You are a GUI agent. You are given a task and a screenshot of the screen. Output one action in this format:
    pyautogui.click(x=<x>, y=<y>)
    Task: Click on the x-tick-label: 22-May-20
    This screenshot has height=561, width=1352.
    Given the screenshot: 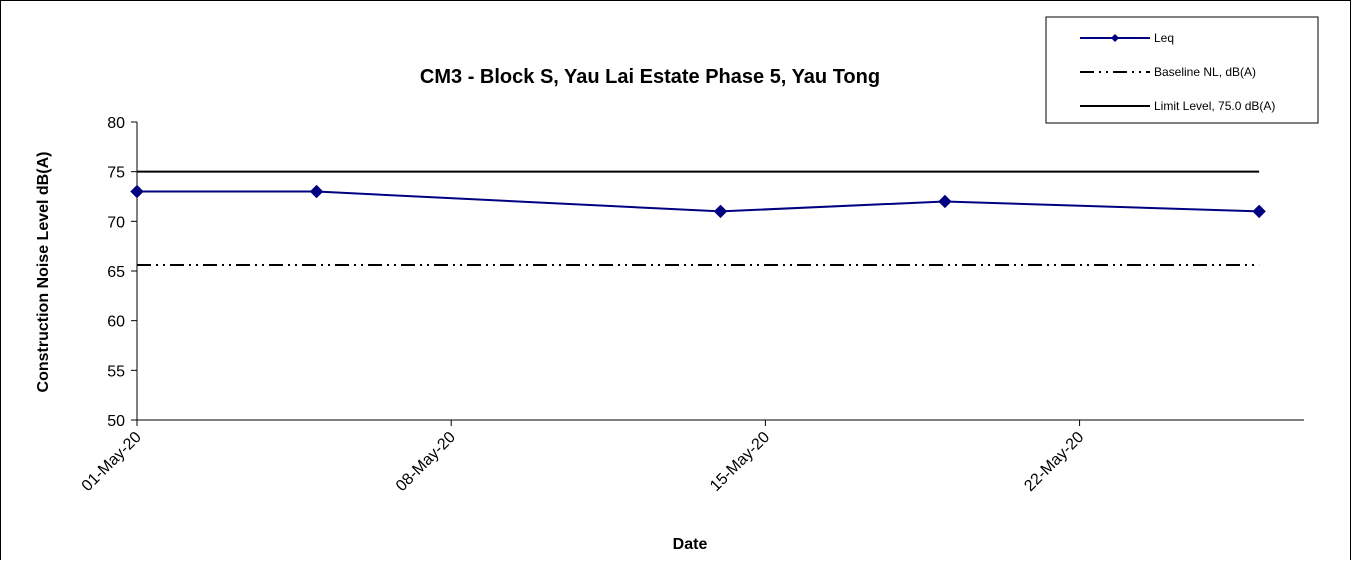 What is the action you would take?
    pyautogui.click(x=1054, y=462)
    